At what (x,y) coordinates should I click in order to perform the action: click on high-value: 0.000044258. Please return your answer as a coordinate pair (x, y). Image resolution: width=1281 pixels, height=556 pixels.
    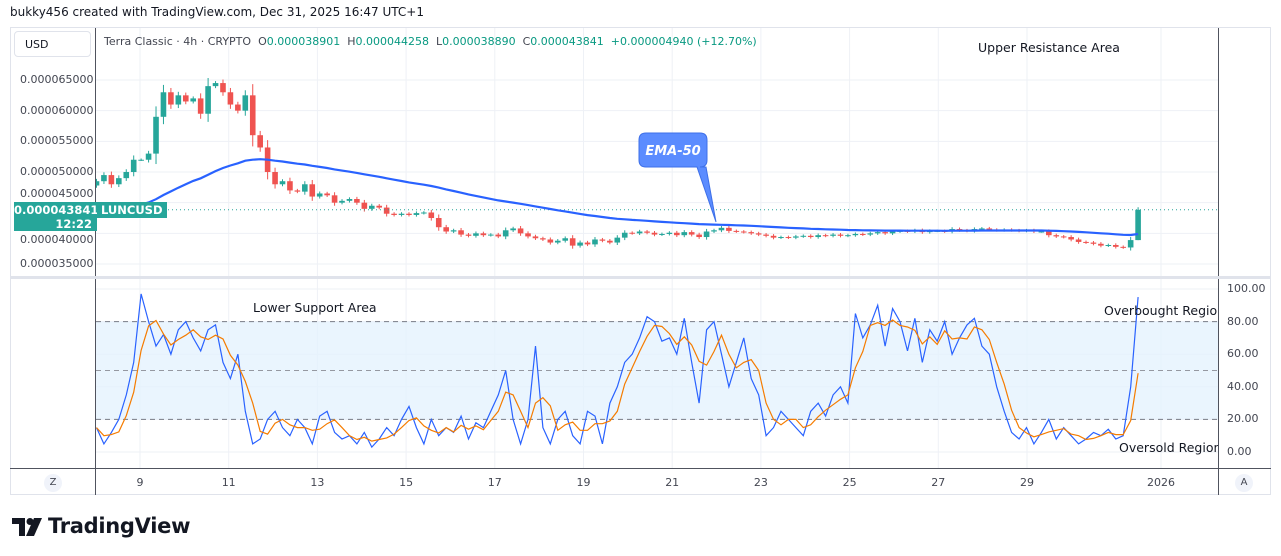
    Looking at the image, I should click on (392, 41).